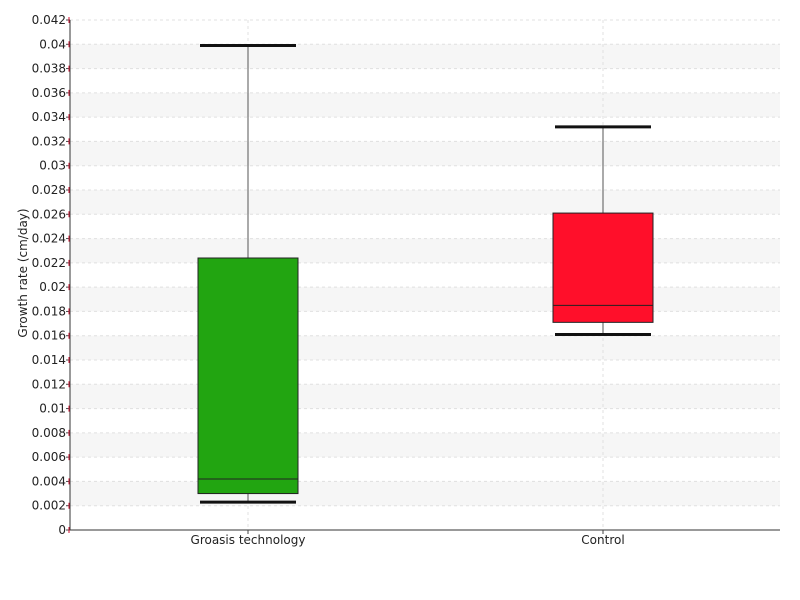  What do you see at coordinates (49, 93) in the screenshot?
I see `y-tick-label: 0.036` at bounding box center [49, 93].